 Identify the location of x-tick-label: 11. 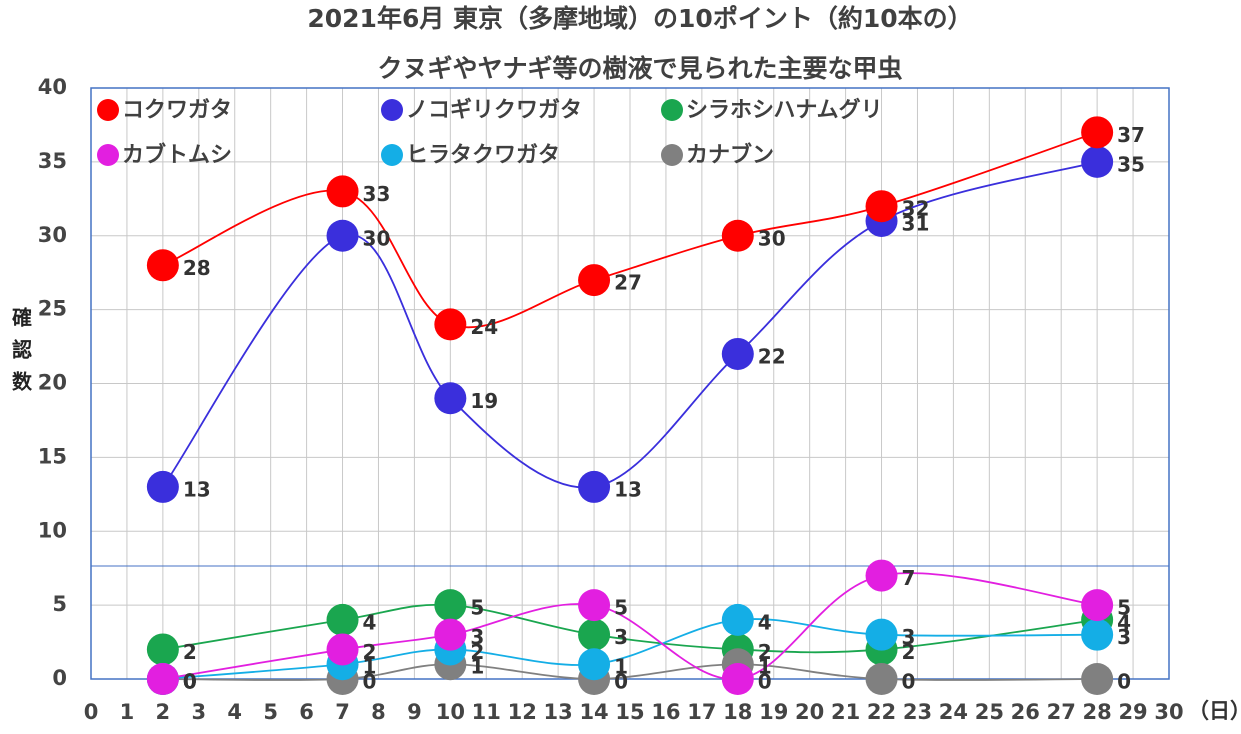
(486, 712).